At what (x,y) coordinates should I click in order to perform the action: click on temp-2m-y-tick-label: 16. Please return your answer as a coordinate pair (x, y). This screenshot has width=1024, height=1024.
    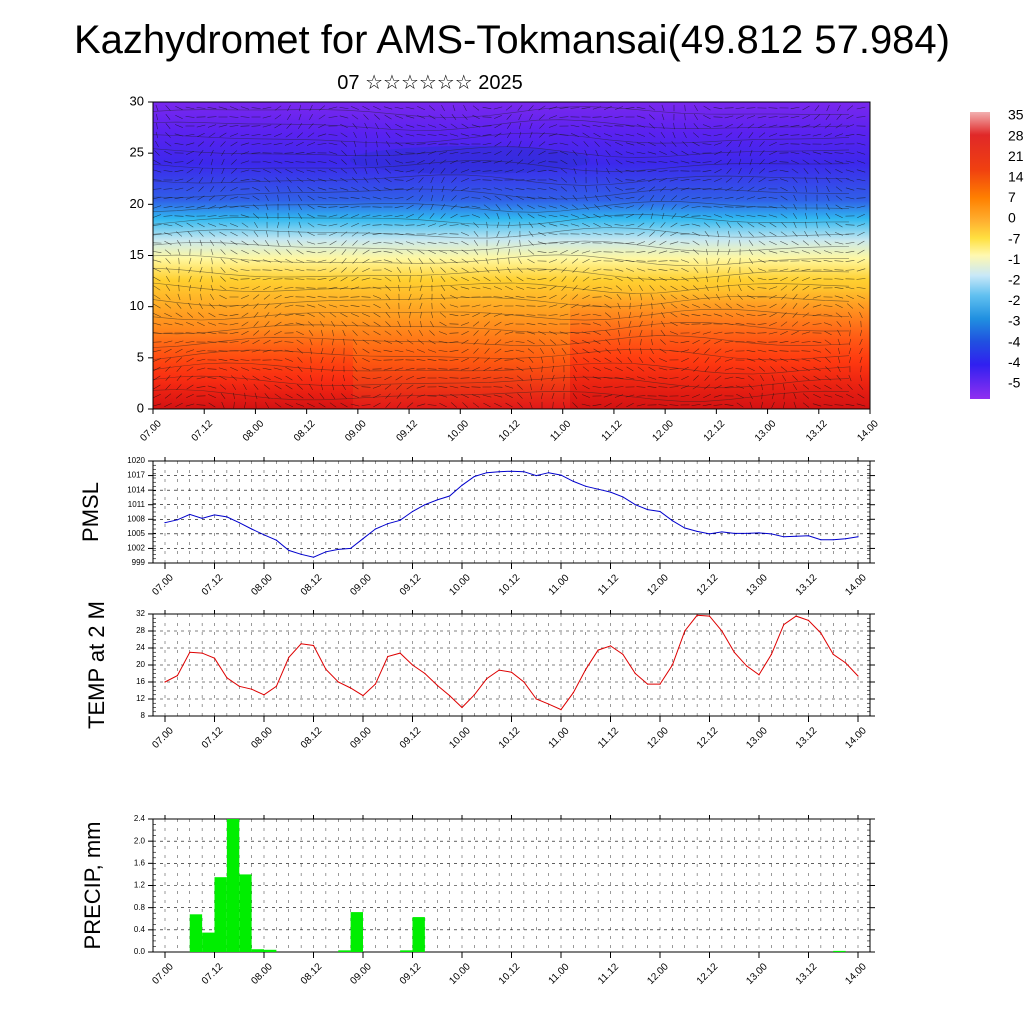
    Looking at the image, I should click on (140, 681).